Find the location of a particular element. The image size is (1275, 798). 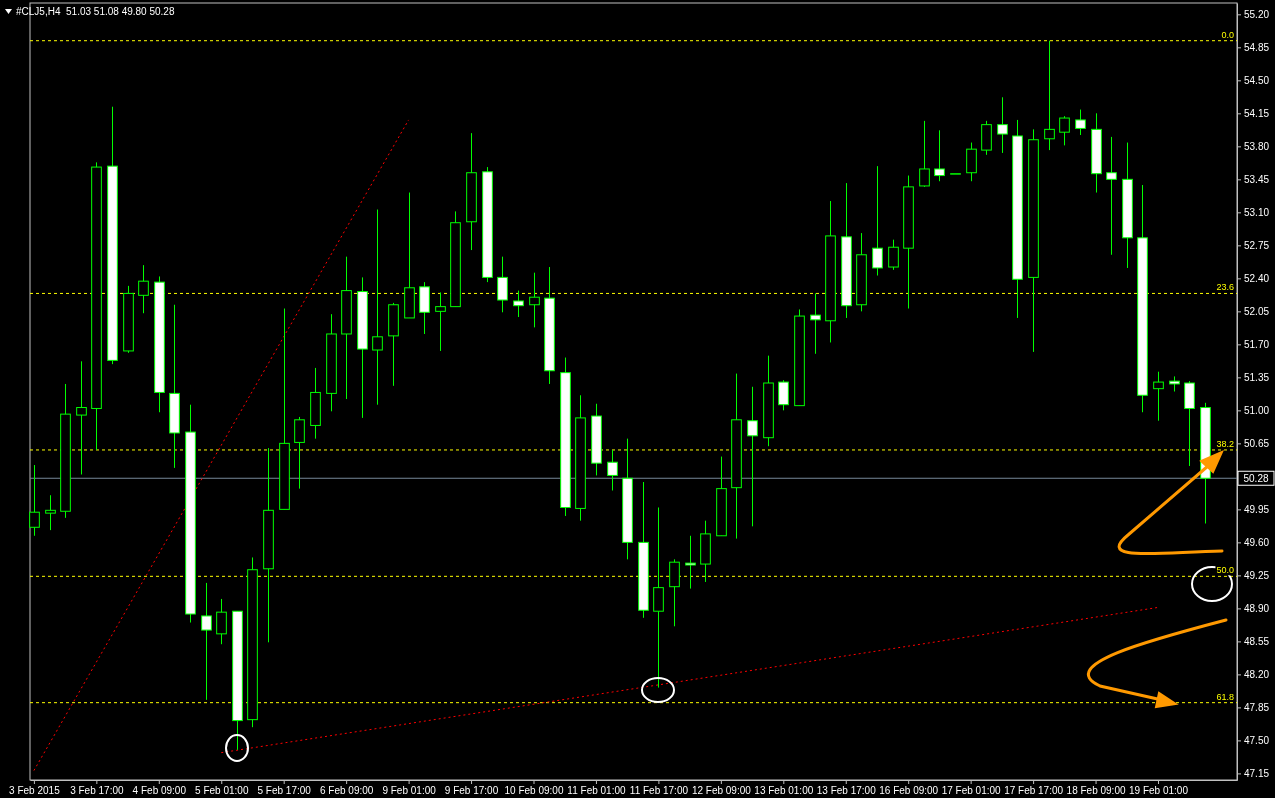

y-tick-label: 47.15 is located at coordinates (1257, 774).